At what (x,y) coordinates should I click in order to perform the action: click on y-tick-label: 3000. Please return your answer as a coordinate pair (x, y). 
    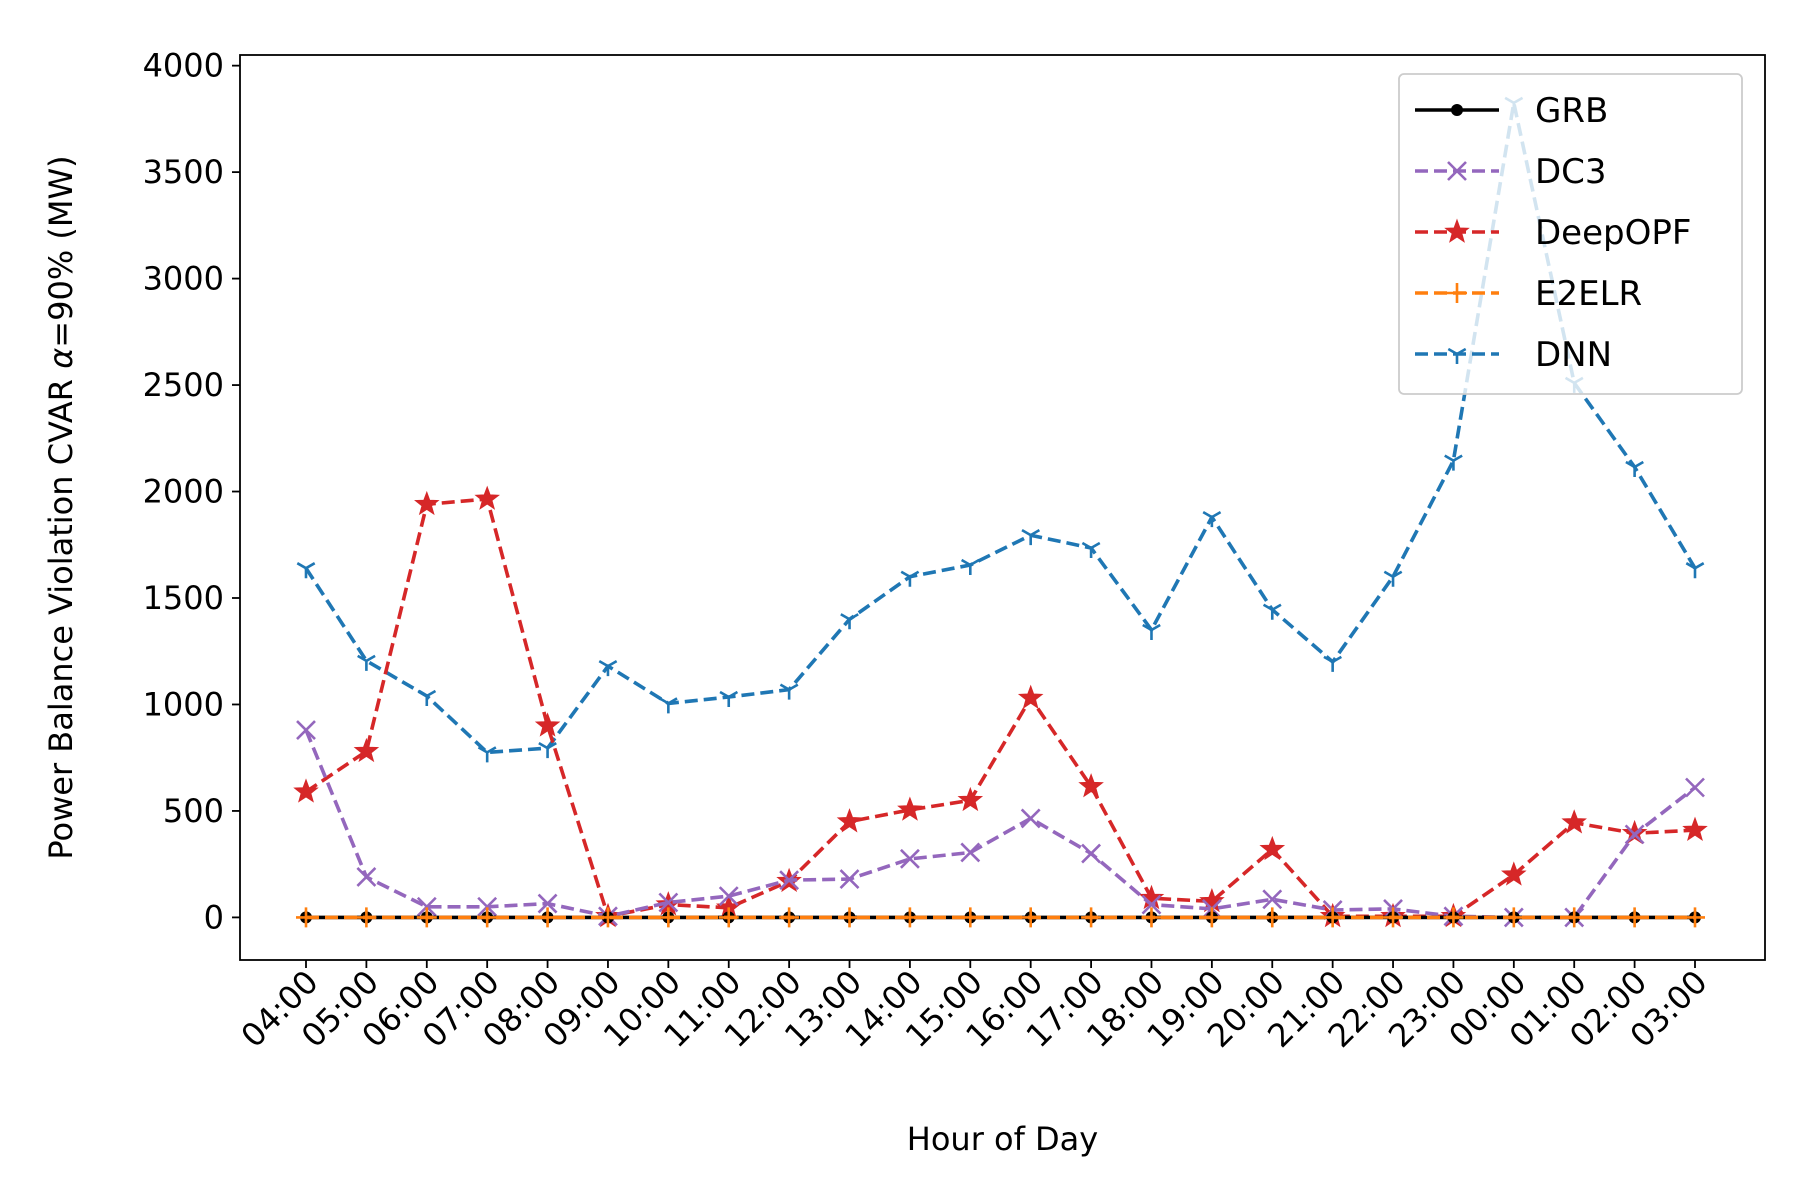
    Looking at the image, I should click on (183, 279).